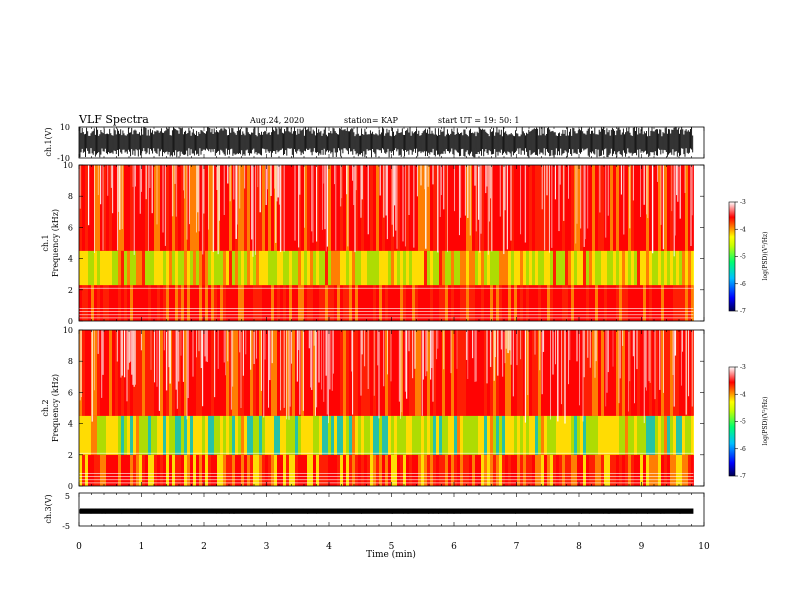 The image size is (792, 616). What do you see at coordinates (329, 547) in the screenshot?
I see `x-tick-label: 4` at bounding box center [329, 547].